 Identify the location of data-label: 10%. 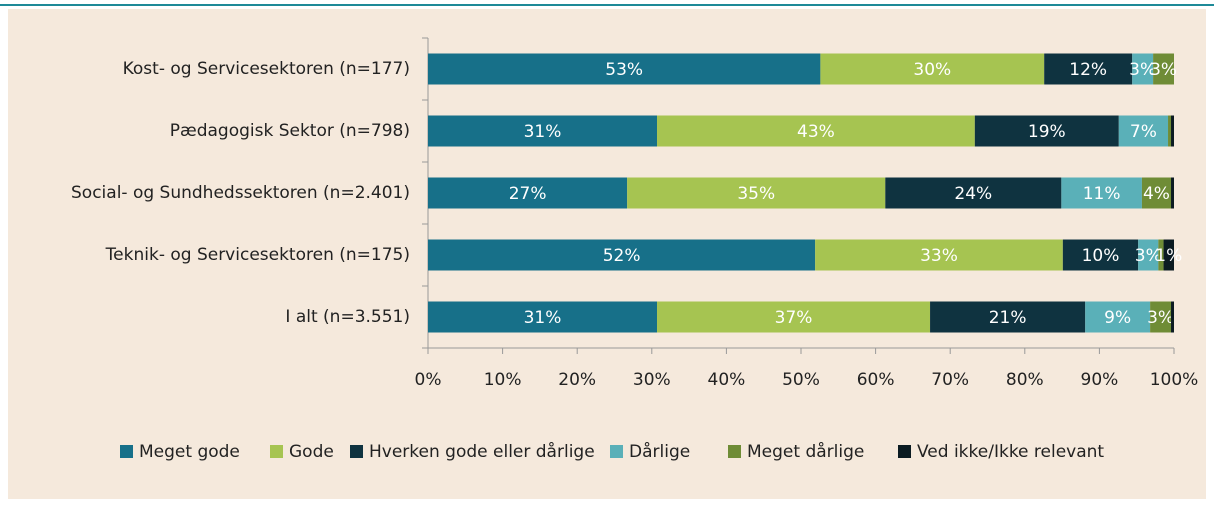
(1101, 256).